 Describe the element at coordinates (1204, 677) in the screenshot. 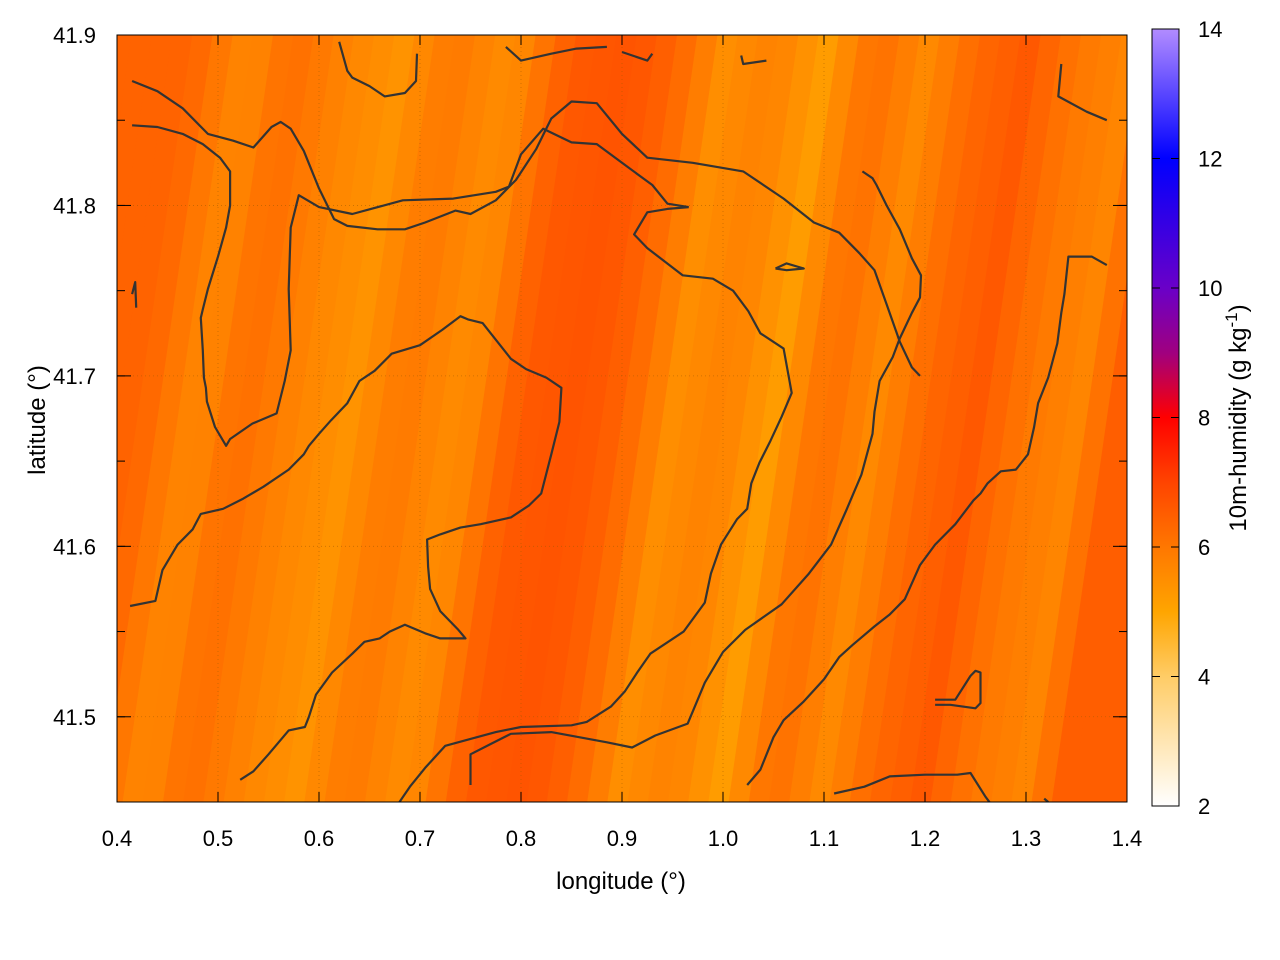

I see `colorbar-tick-label: 4` at that location.